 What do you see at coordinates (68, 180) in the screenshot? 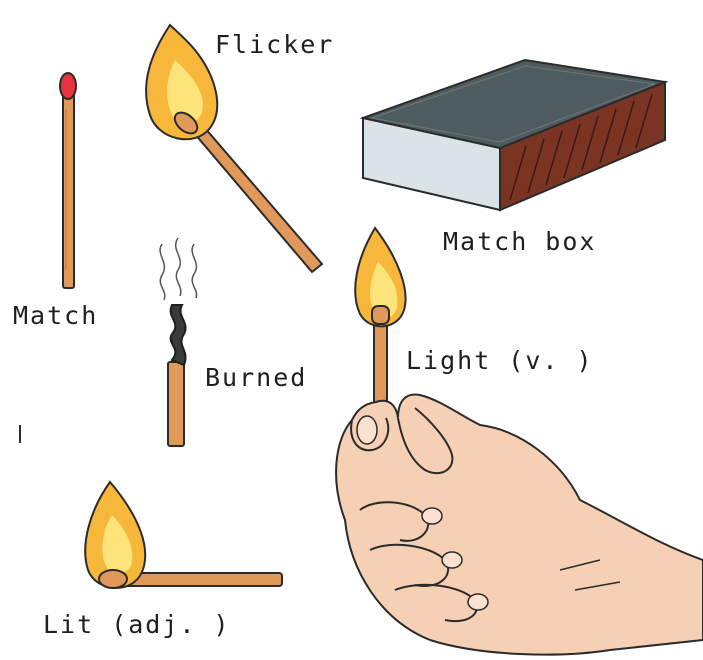
I see `unlit-match` at bounding box center [68, 180].